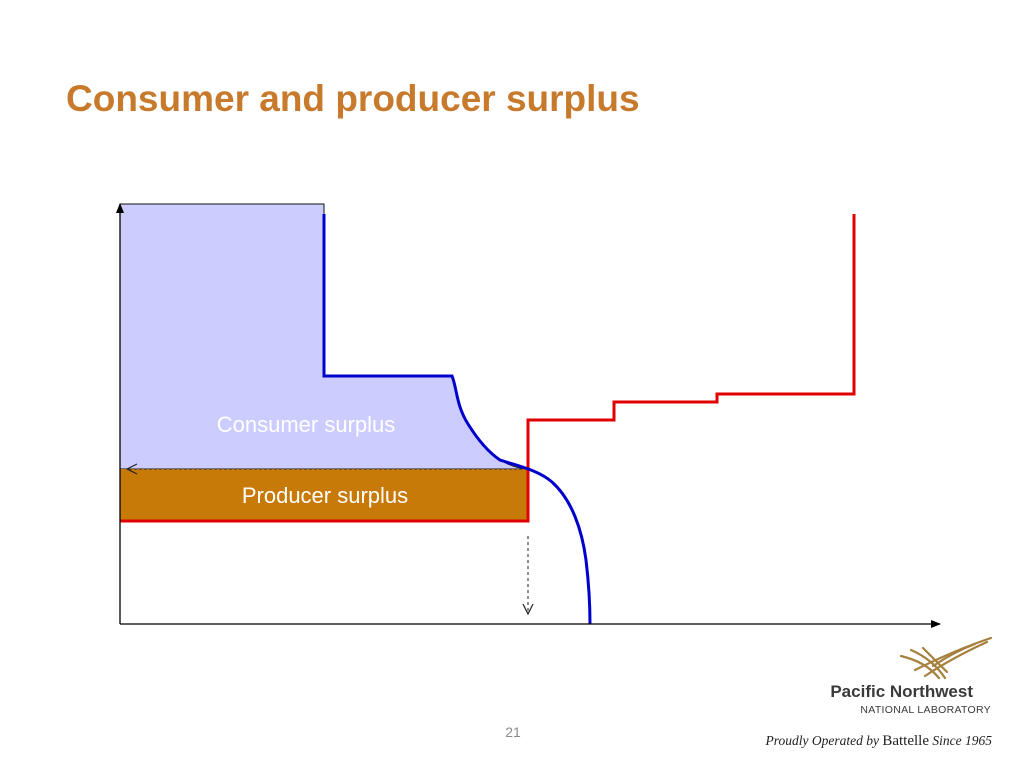  What do you see at coordinates (131, 469) in the screenshot?
I see `price-arrowhead` at bounding box center [131, 469].